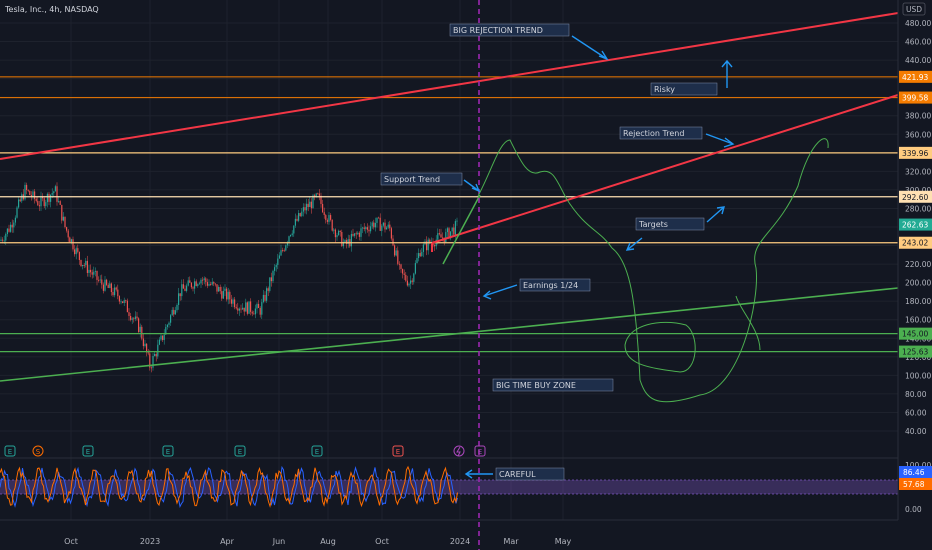 This screenshot has height=550, width=932. Describe the element at coordinates (517, 474) in the screenshot. I see `svg-text: CAREFUL` at that location.